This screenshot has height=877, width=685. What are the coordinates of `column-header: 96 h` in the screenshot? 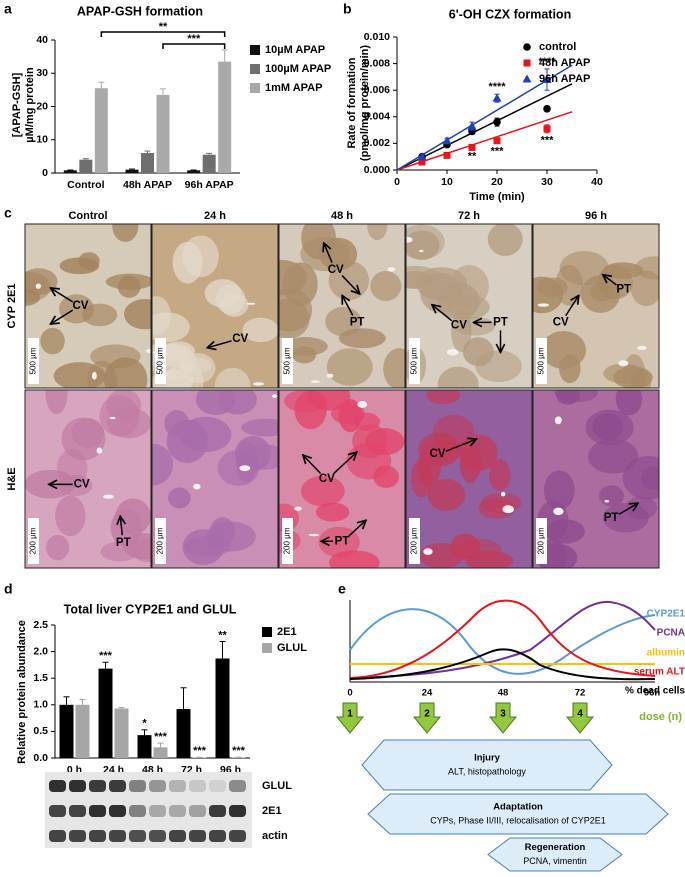 It's located at (596, 216).